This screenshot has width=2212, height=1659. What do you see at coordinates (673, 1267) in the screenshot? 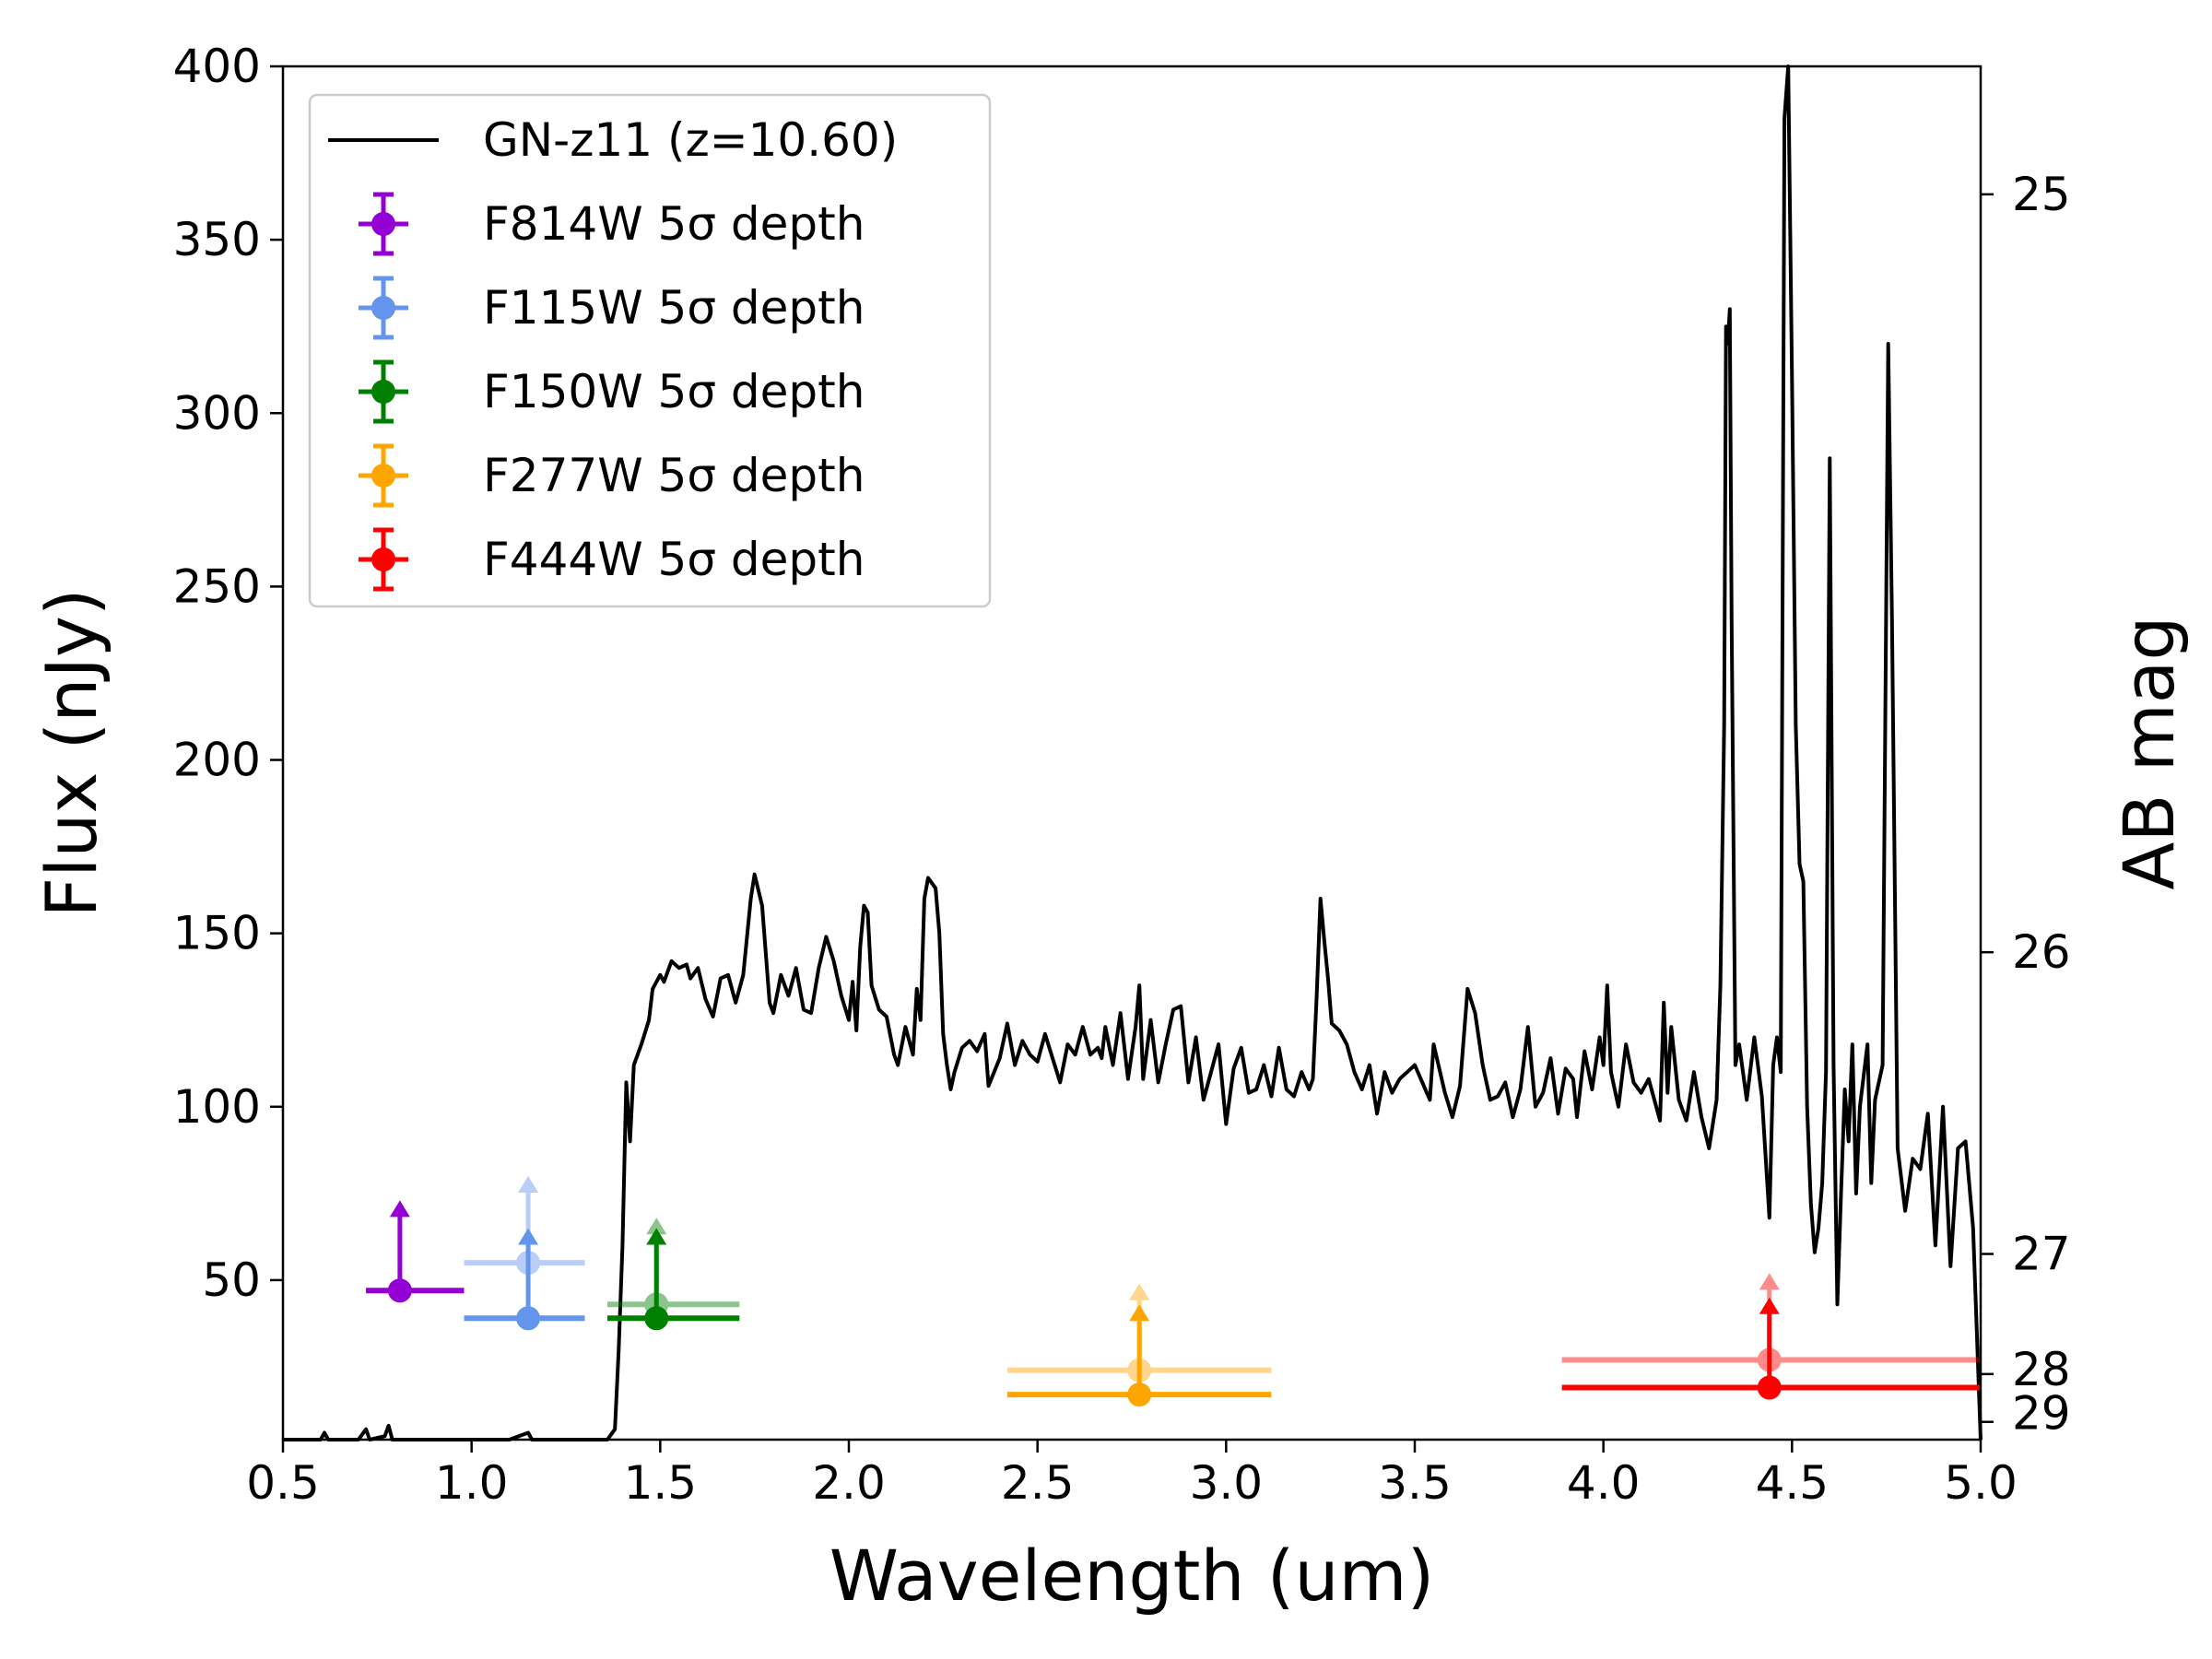
I see `depth-marker-f150w-faded` at bounding box center [673, 1267].